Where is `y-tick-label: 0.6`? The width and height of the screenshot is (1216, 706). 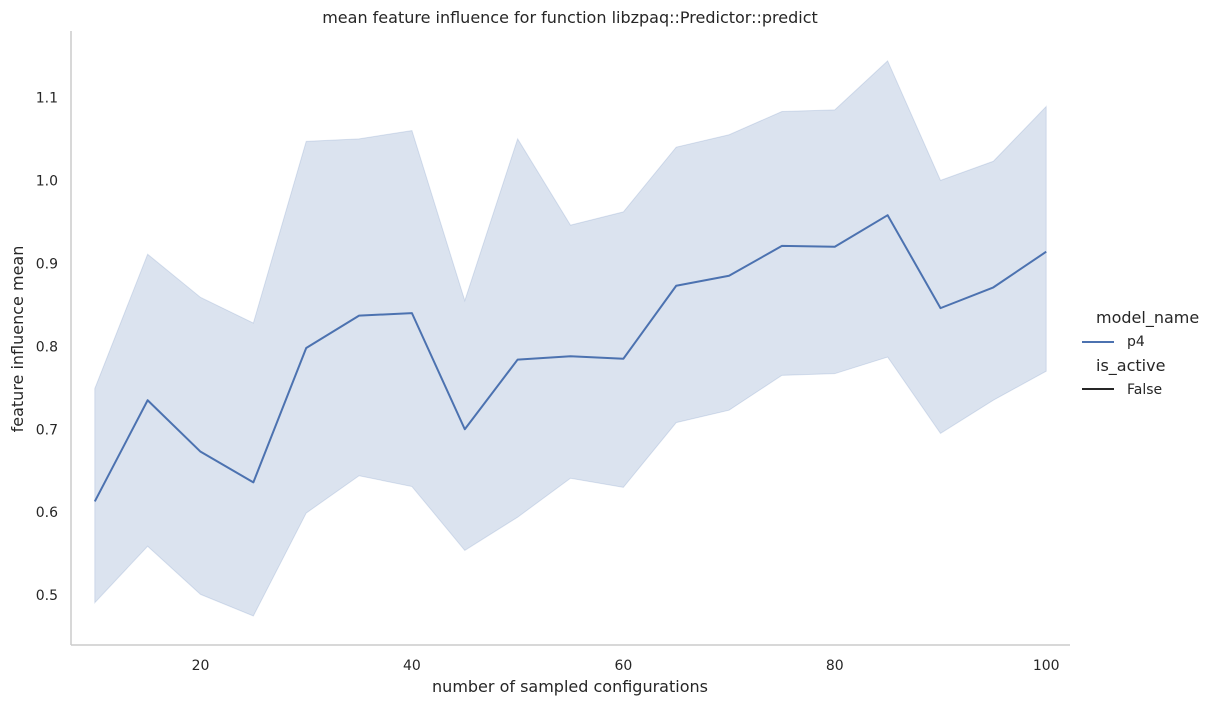 y-tick-label: 0.6 is located at coordinates (47, 513).